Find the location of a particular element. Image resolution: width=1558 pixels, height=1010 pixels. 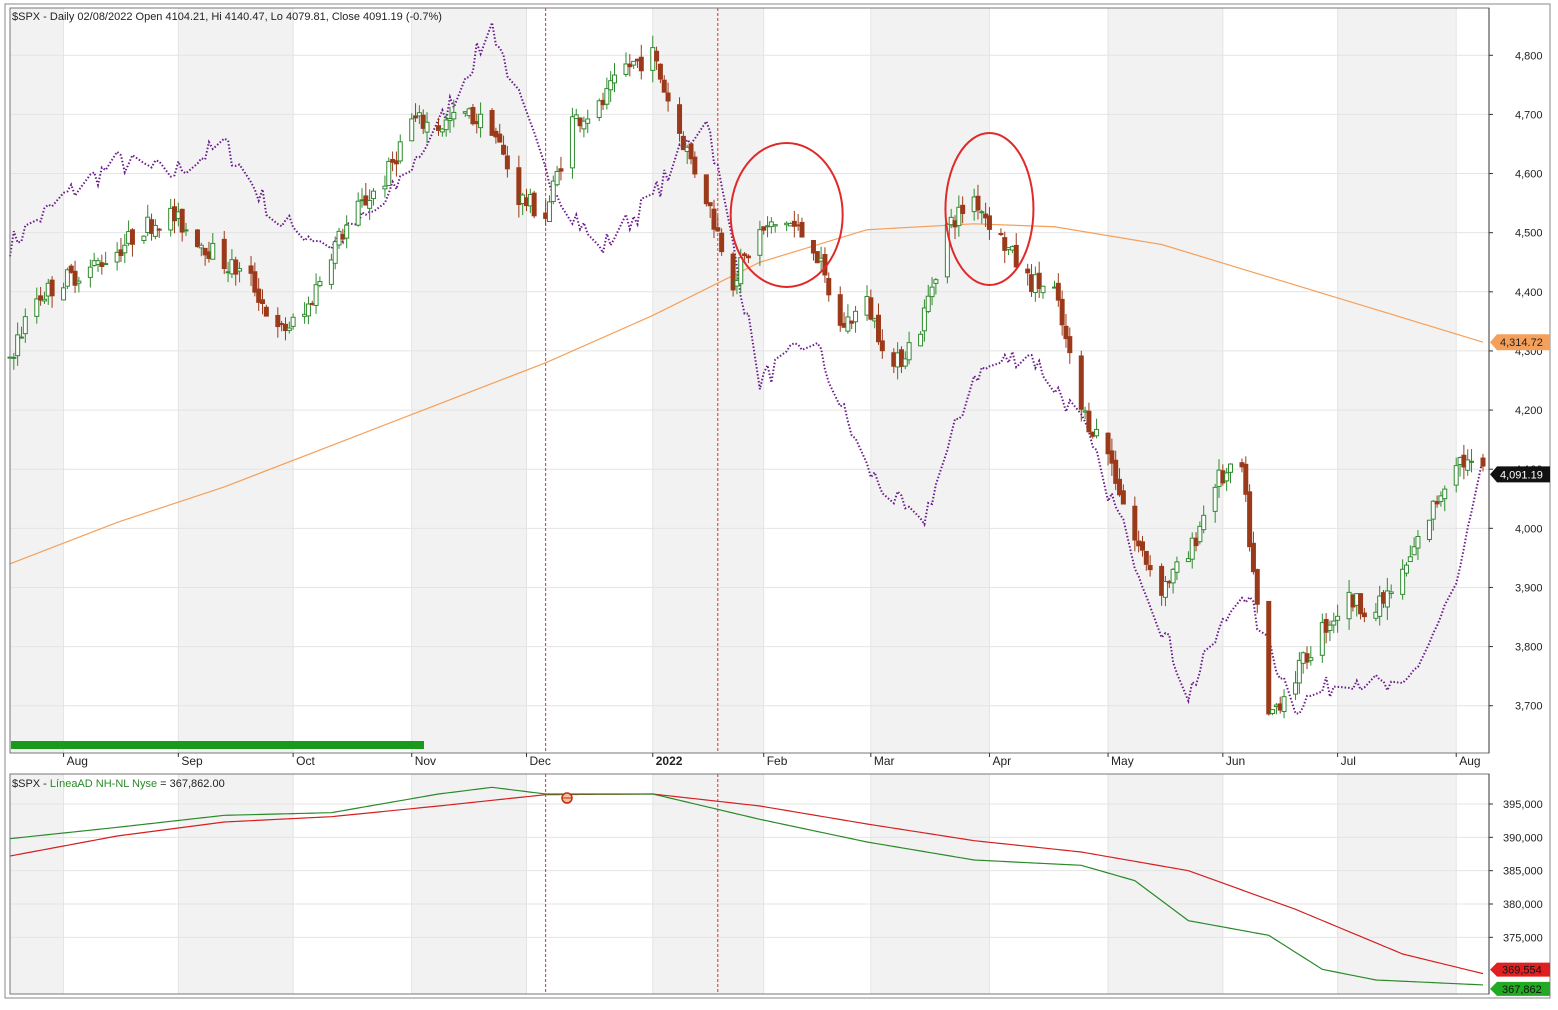

price-value-badges: 4,314.72 4,091.19 is located at coordinates (1520, 408).